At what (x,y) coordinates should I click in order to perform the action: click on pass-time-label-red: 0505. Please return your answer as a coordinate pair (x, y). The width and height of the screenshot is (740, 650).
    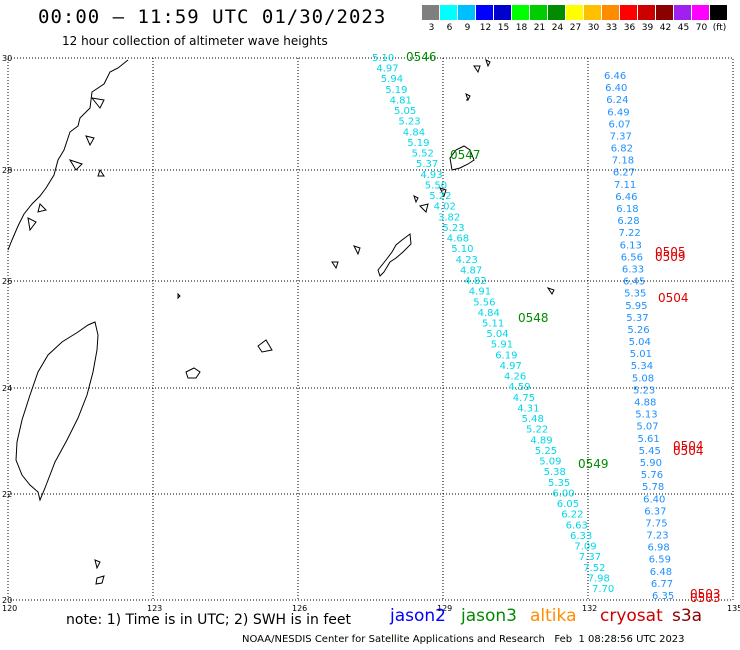
    Looking at the image, I should click on (670, 252).